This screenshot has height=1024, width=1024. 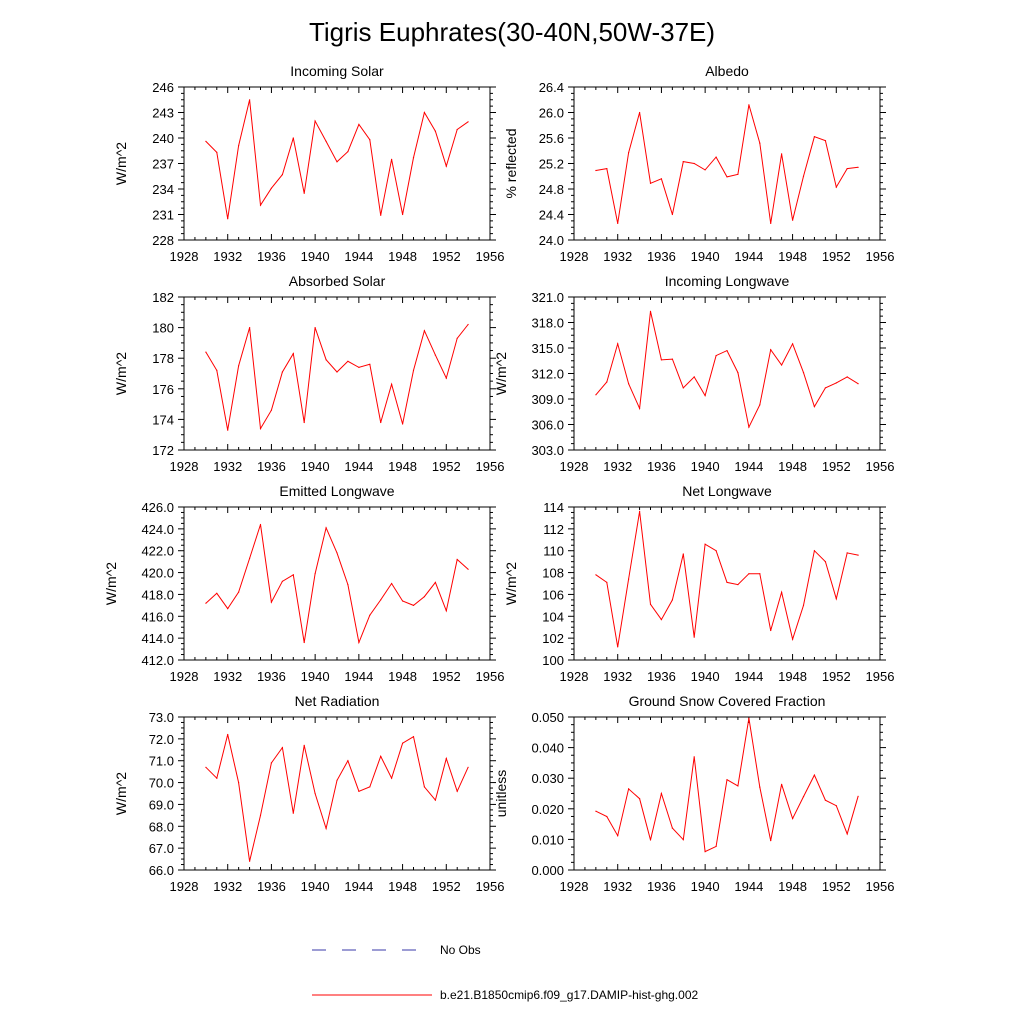 I want to click on y-tick-label: 26.0, so click(x=551, y=113).